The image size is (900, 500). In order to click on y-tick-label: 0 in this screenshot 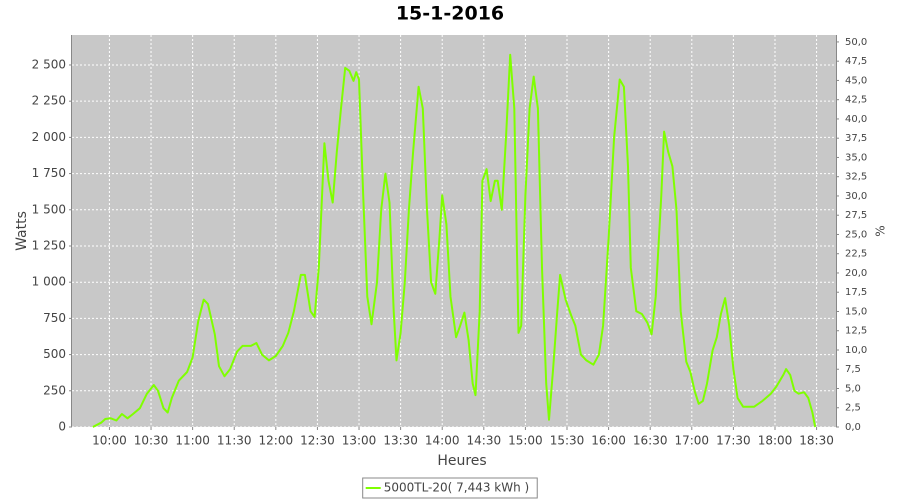, I will do `click(62, 427)`.